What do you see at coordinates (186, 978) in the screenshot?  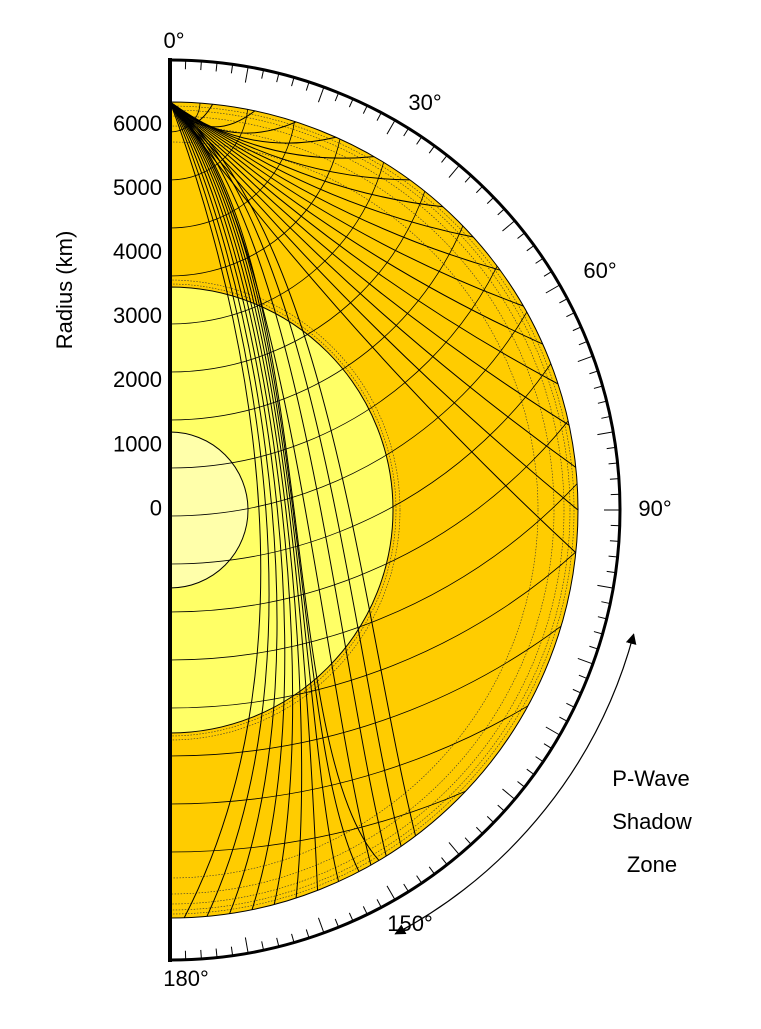 I see `angle-label: 180°` at bounding box center [186, 978].